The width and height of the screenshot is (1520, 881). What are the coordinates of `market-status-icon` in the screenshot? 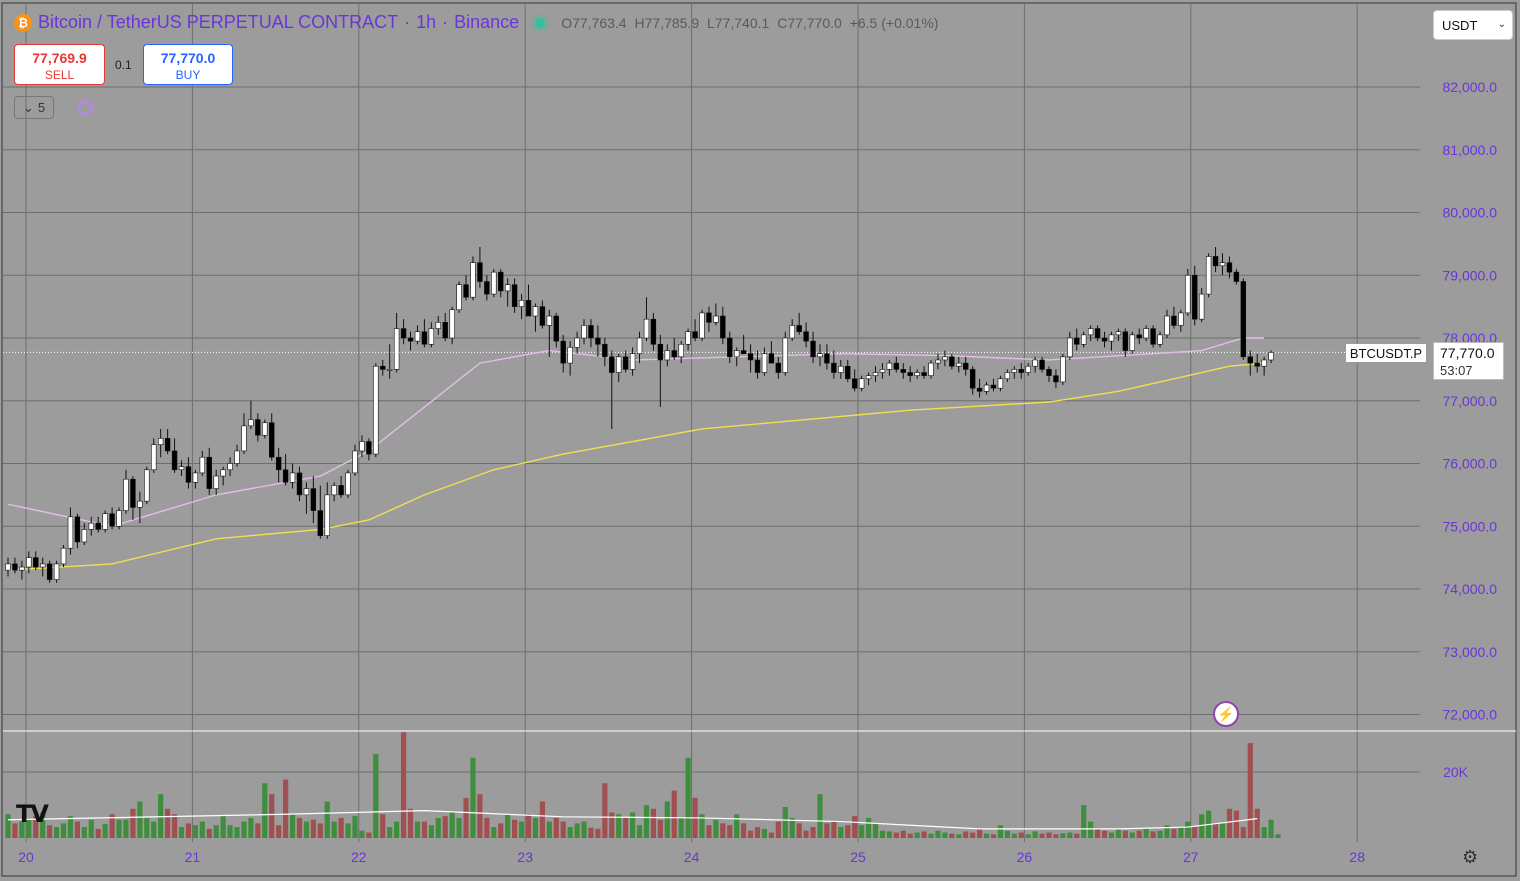 It's located at (540, 22).